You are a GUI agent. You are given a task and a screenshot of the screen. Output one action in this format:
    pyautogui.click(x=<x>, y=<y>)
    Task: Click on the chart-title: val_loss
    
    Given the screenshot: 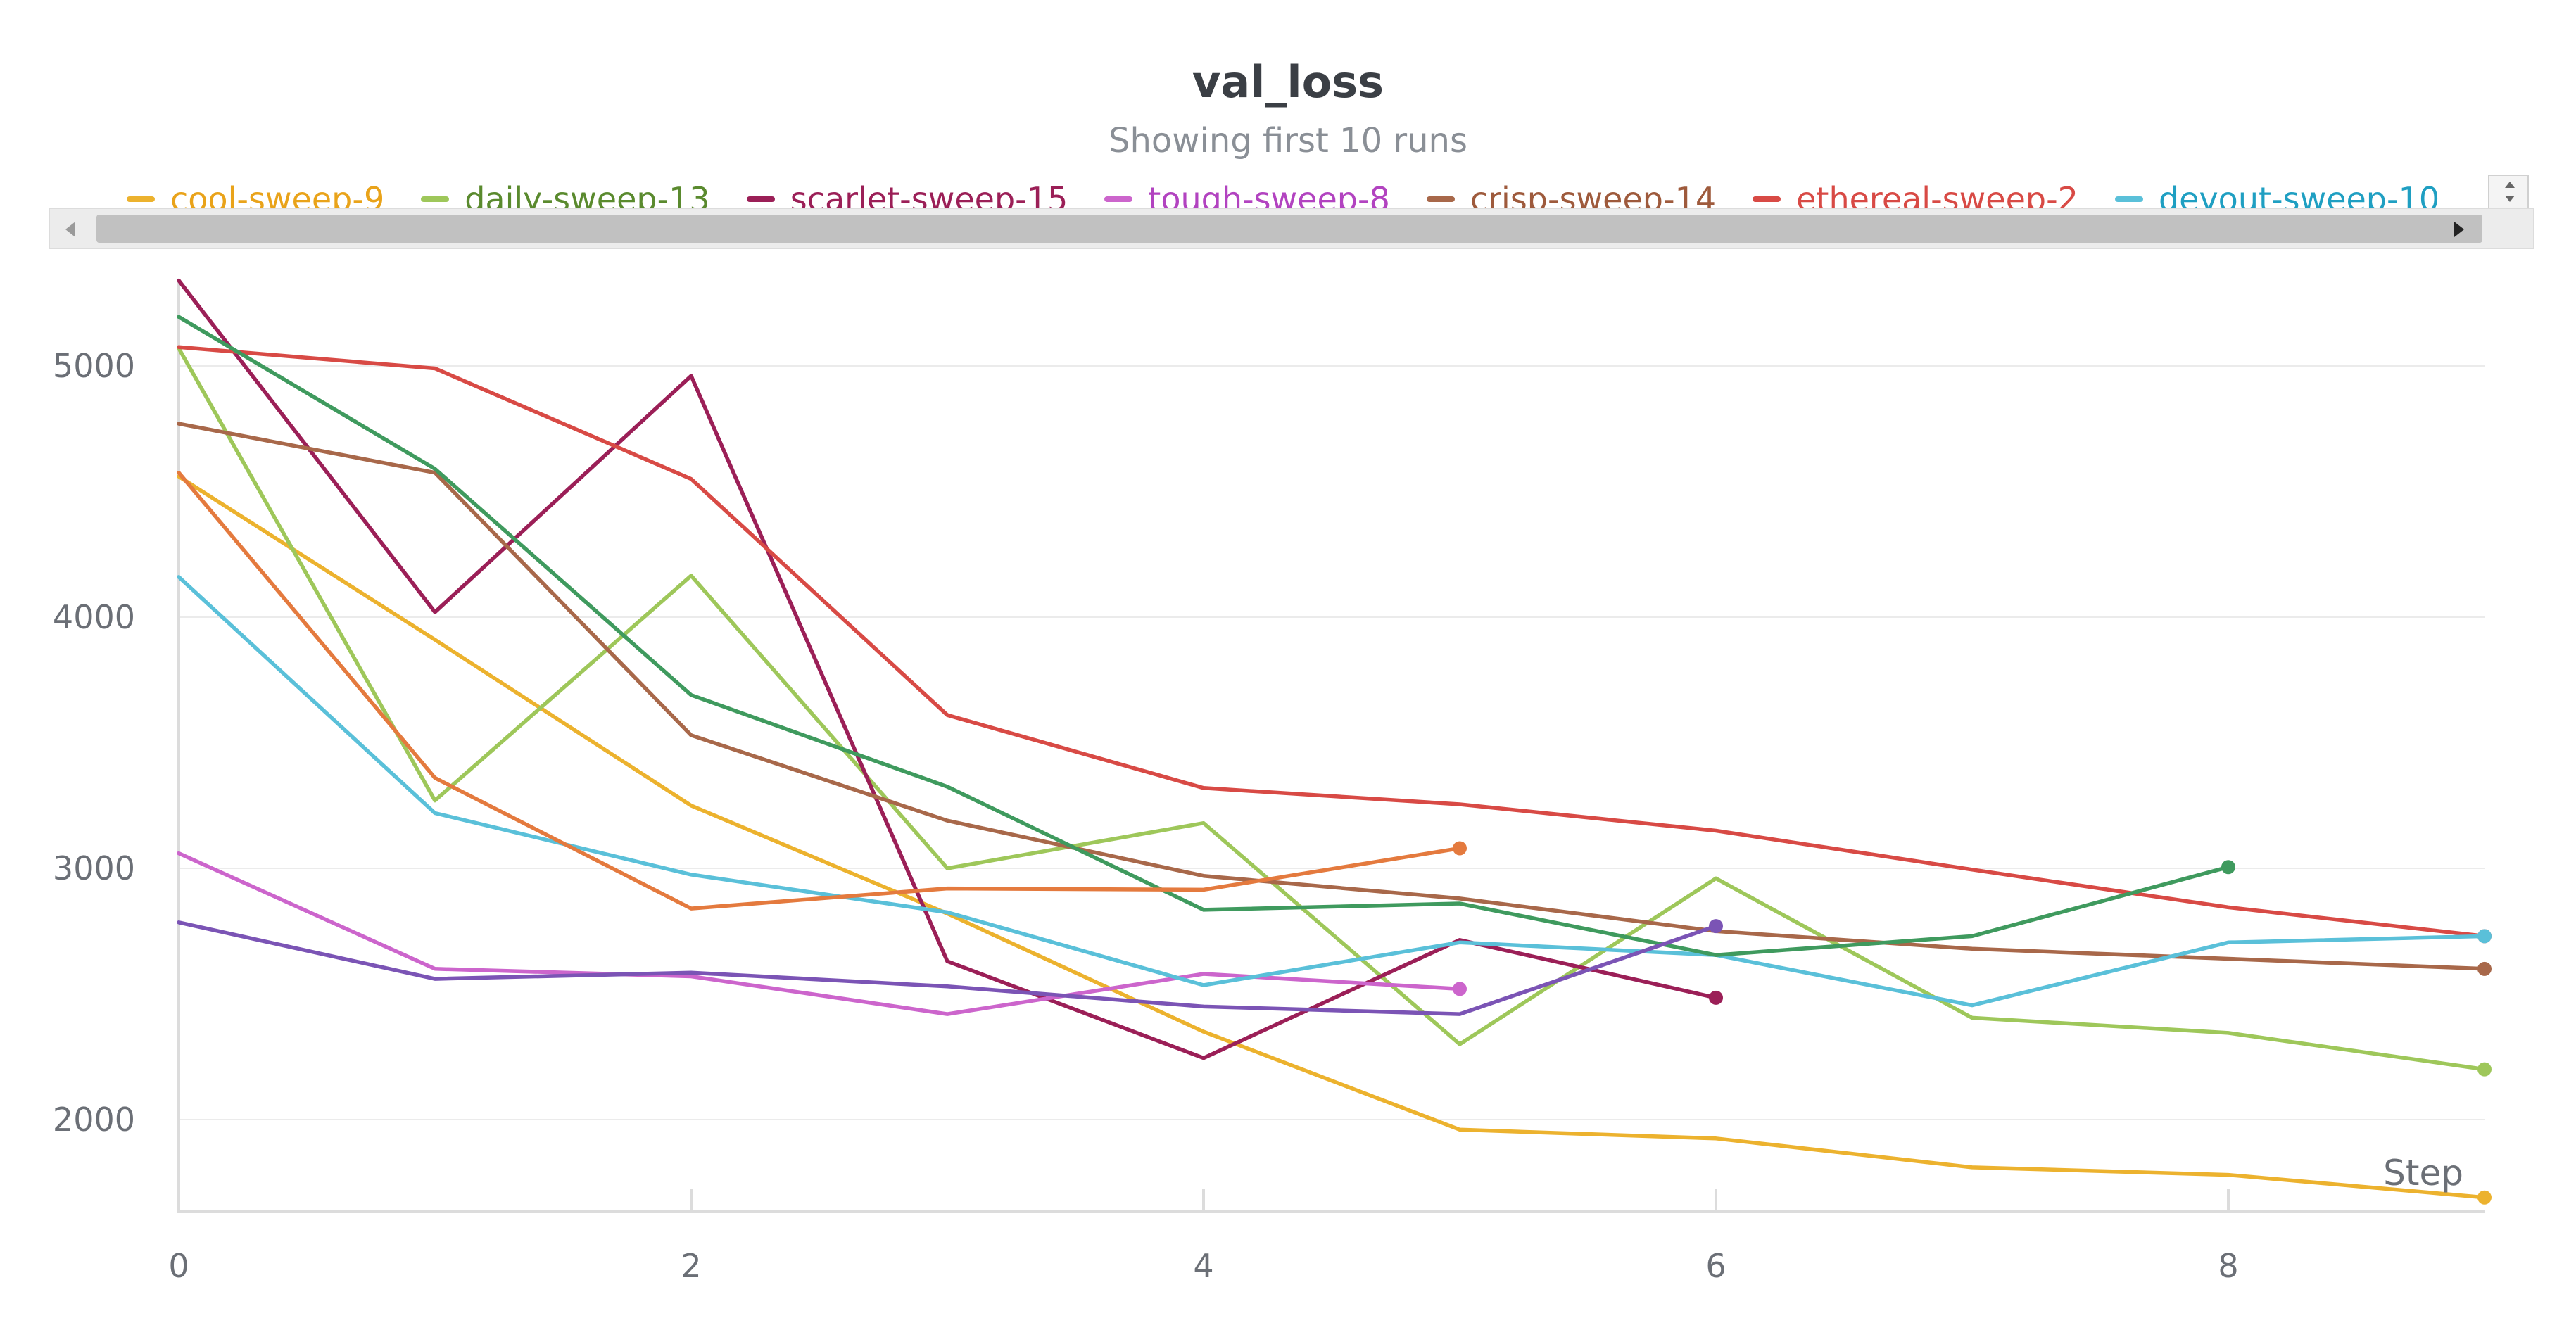 What is the action you would take?
    pyautogui.click(x=1288, y=82)
    